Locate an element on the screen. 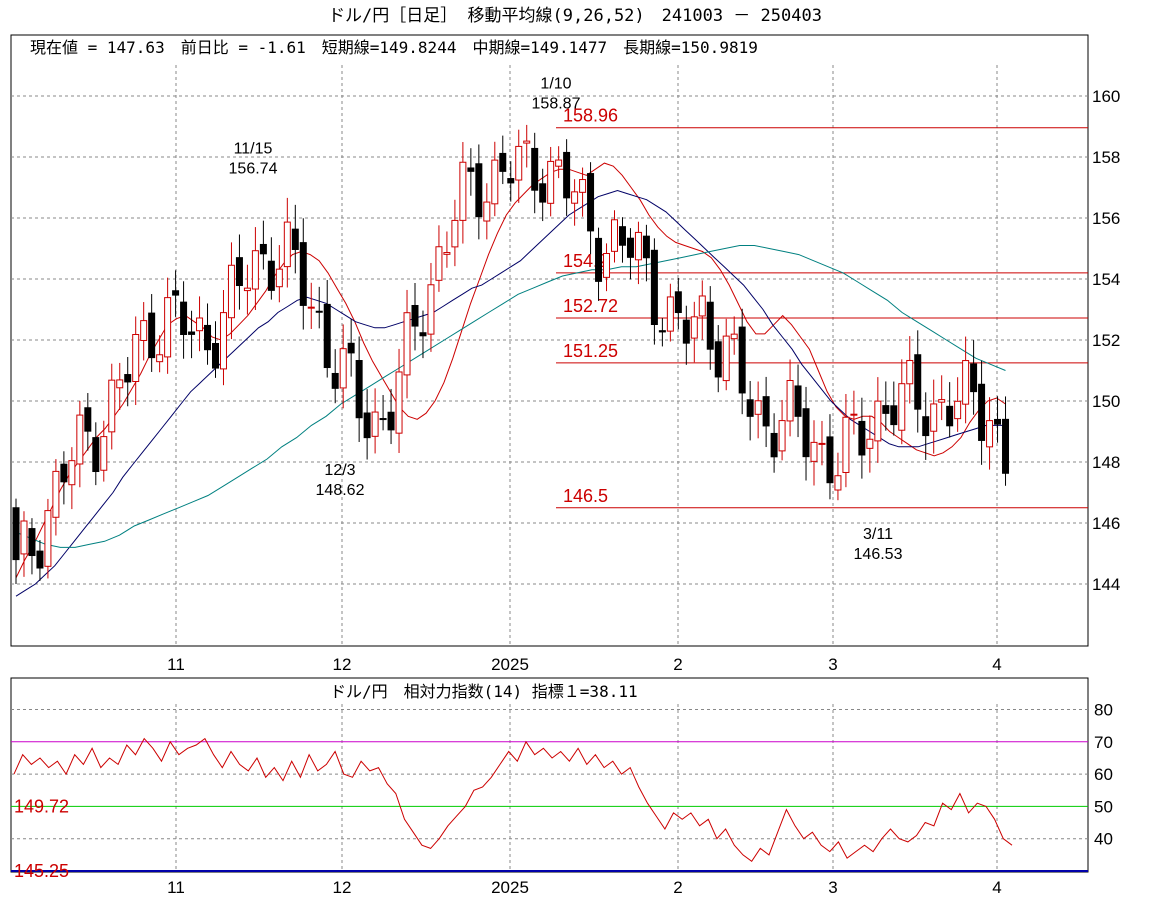 Image resolution: width=1171 pixels, height=902 pixels. price-y-axis: 144 146 148 150 152 154 156 158 160 is located at coordinates (1106, 340).